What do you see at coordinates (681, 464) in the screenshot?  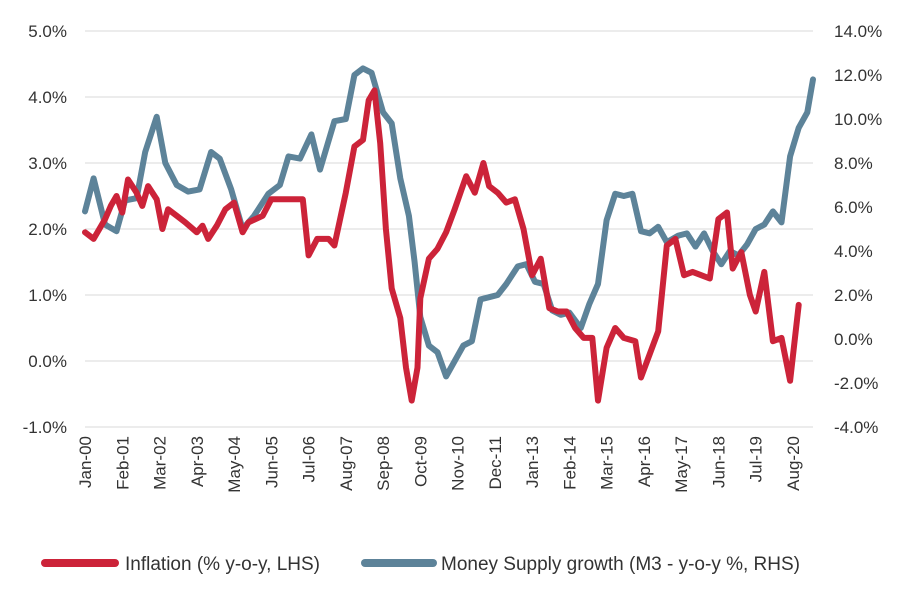 I see `x-tick-label: May-17` at bounding box center [681, 464].